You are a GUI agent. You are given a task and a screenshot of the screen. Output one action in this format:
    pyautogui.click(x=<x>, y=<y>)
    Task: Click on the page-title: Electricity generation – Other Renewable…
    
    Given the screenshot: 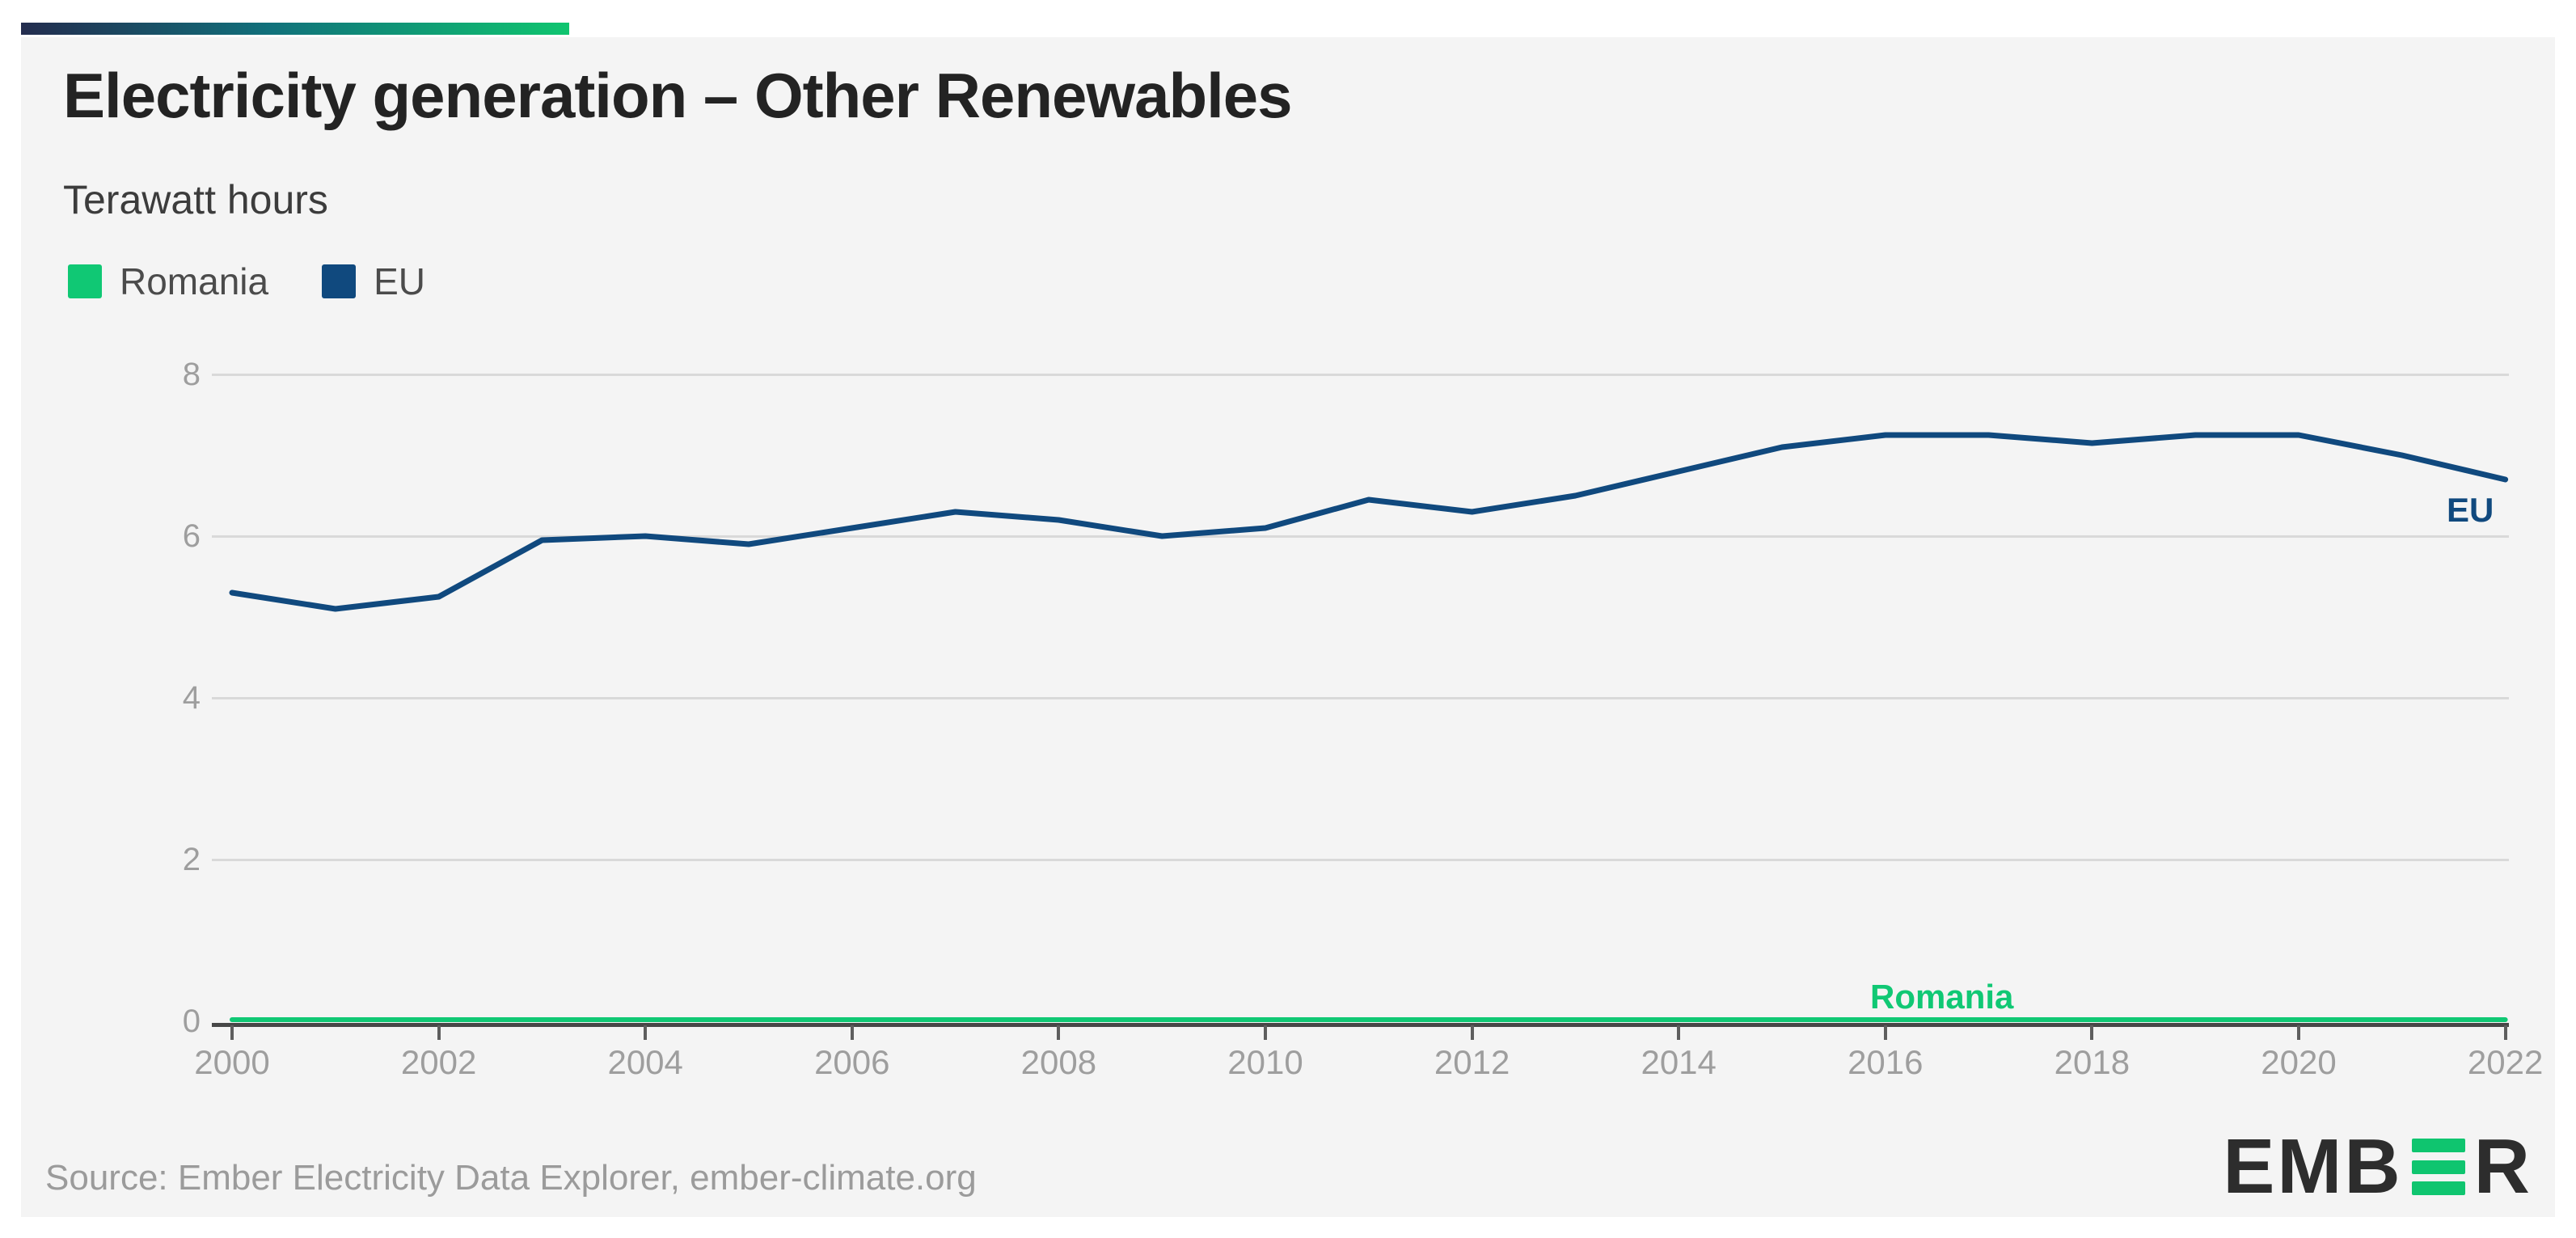 What is the action you would take?
    pyautogui.click(x=678, y=95)
    